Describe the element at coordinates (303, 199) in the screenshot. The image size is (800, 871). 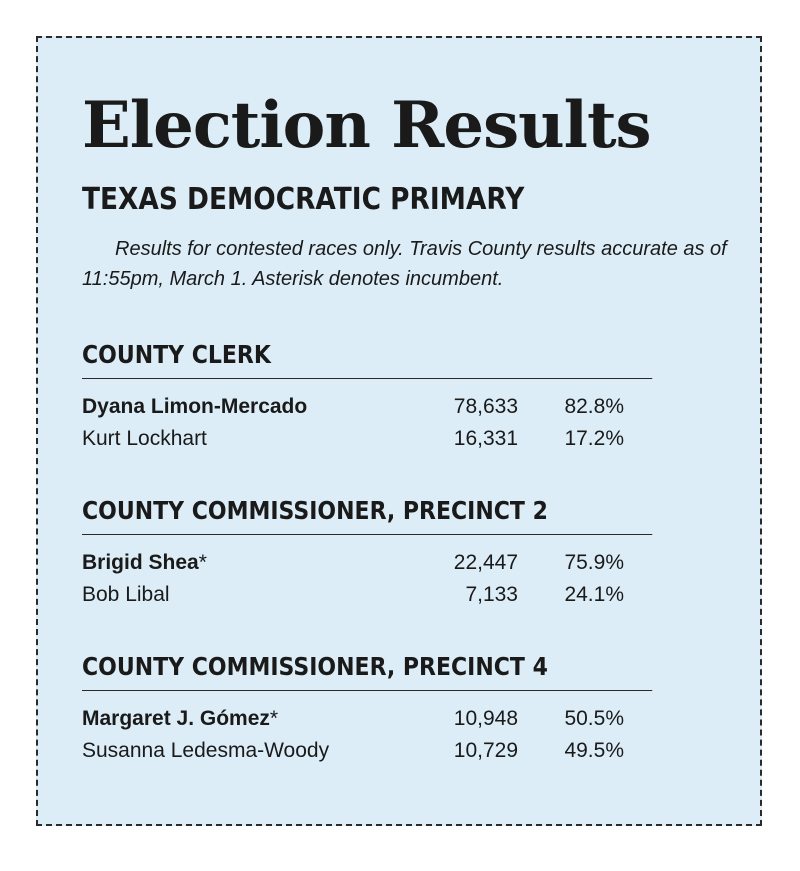
I see `subtitle: TEXAS DEMOCRATIC PRIMARY` at that location.